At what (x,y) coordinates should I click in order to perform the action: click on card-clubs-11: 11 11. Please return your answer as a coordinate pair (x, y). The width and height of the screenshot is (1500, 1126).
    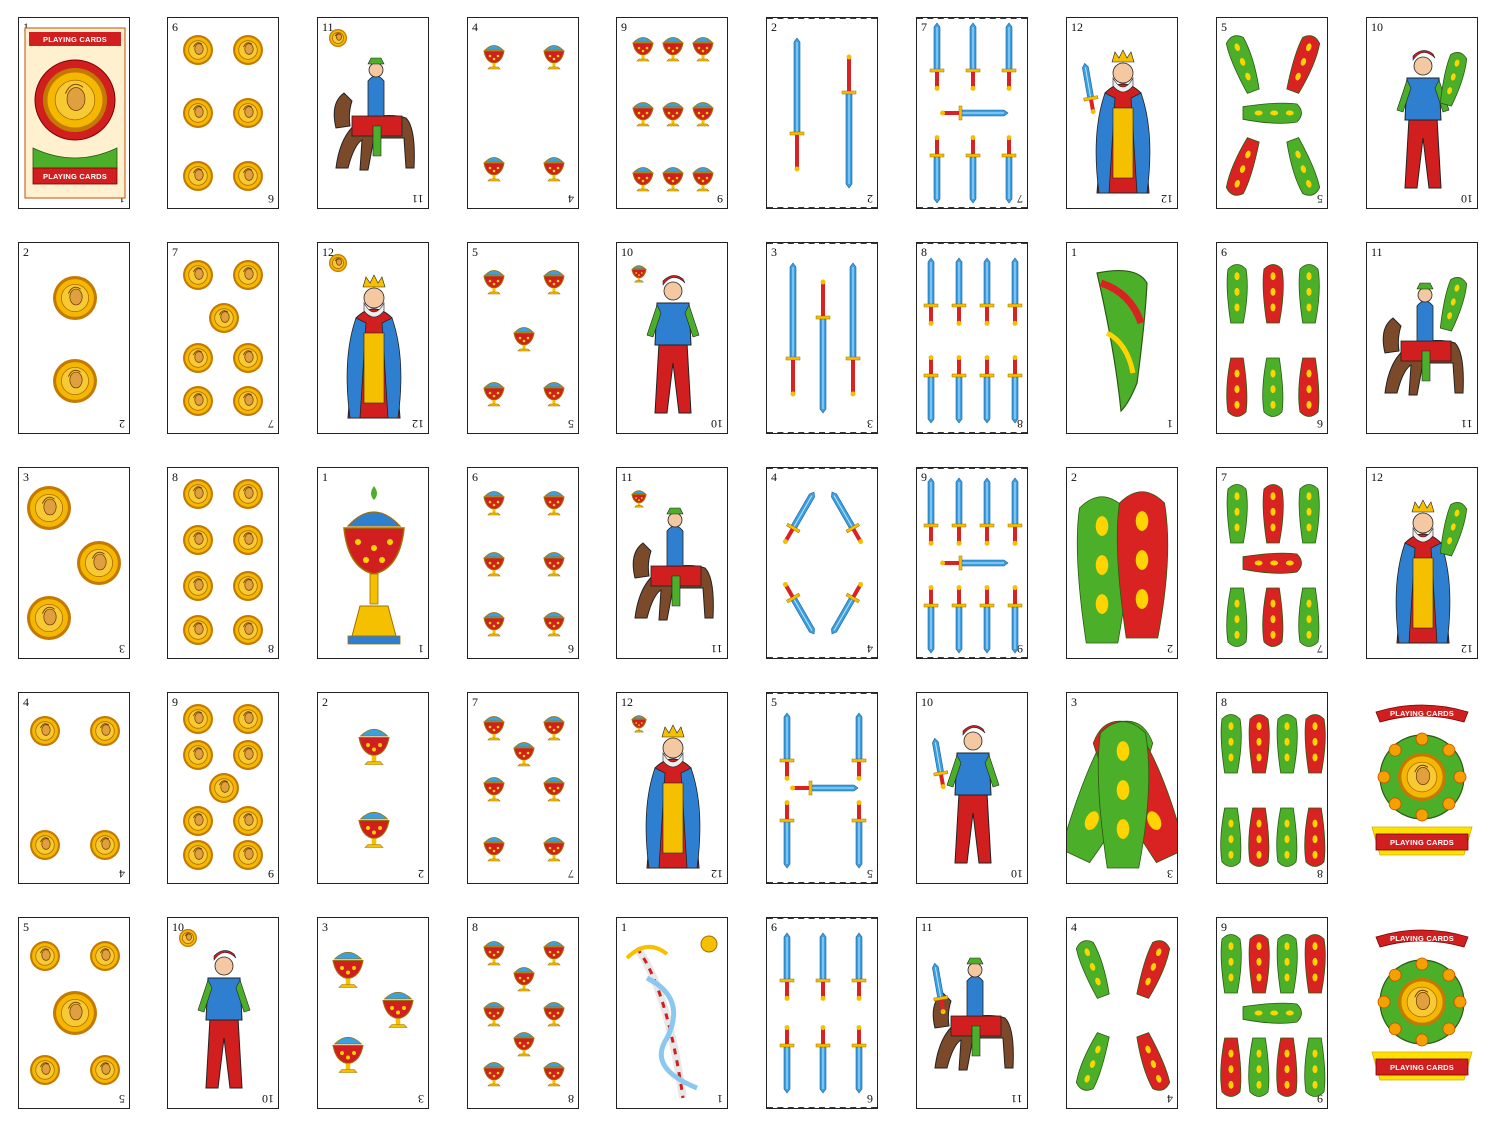
    Looking at the image, I should click on (1422, 338).